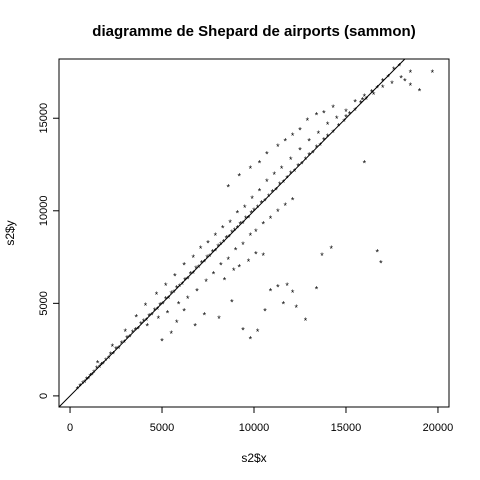 Image resolution: width=480 pixels, height=480 pixels. What do you see at coordinates (44, 303) in the screenshot?
I see `y-tick-label: 5000` at bounding box center [44, 303].